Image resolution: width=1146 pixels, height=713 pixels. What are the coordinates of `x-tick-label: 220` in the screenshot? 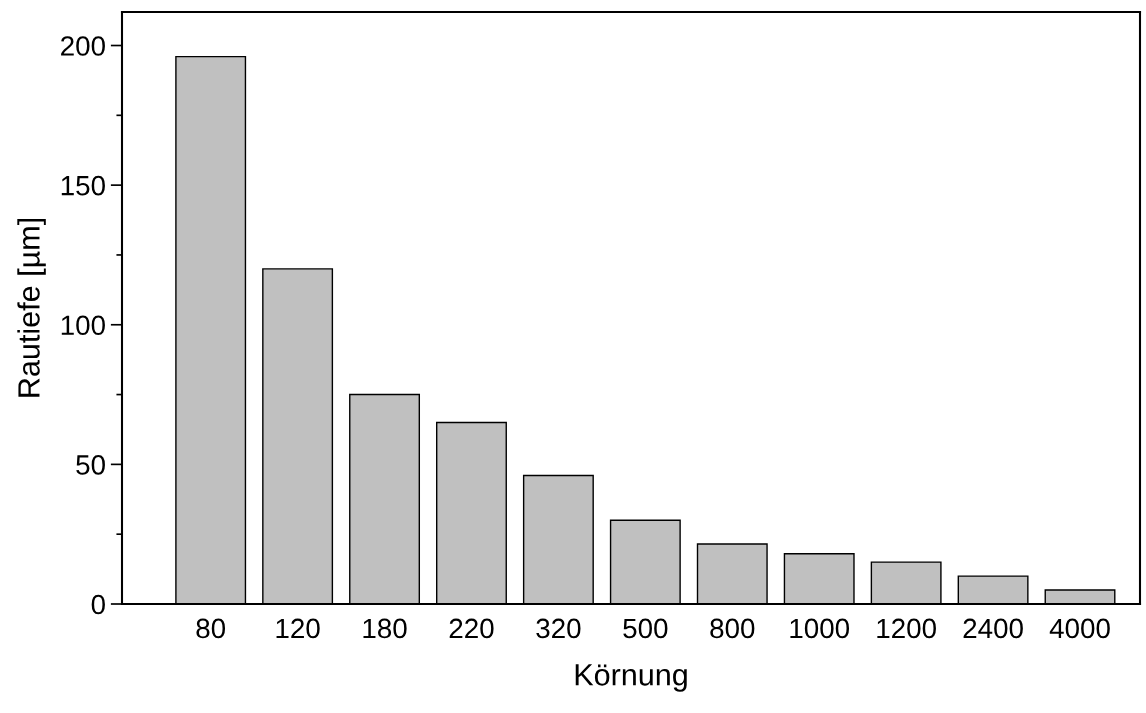 It's located at (471, 628).